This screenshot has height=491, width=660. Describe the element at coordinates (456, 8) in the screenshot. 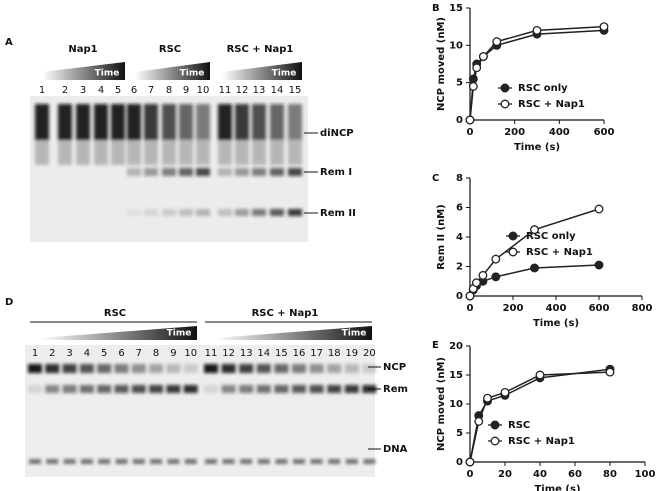

I see `y-tick-label: 15` at that location.